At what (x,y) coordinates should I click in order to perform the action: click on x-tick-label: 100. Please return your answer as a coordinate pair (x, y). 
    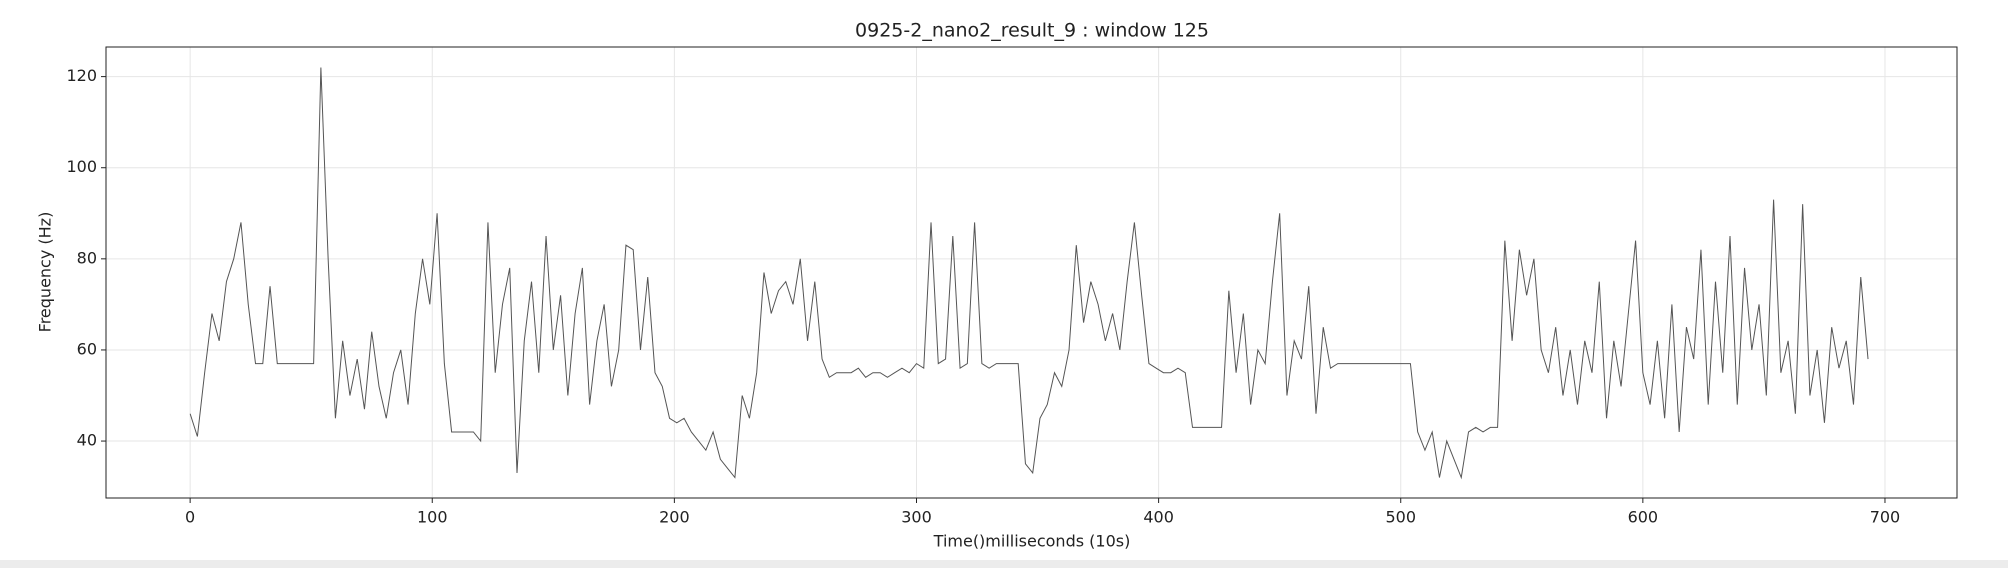
    Looking at the image, I should click on (432, 517).